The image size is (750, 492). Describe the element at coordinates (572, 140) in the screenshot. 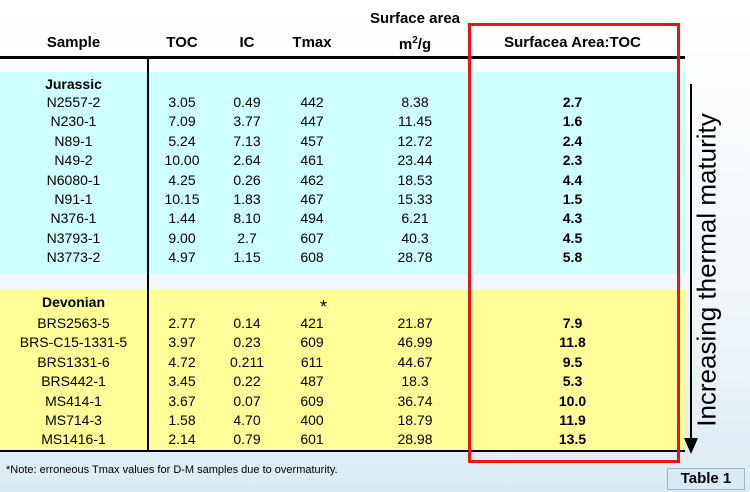

I see `cell-ratio: 2.4` at that location.